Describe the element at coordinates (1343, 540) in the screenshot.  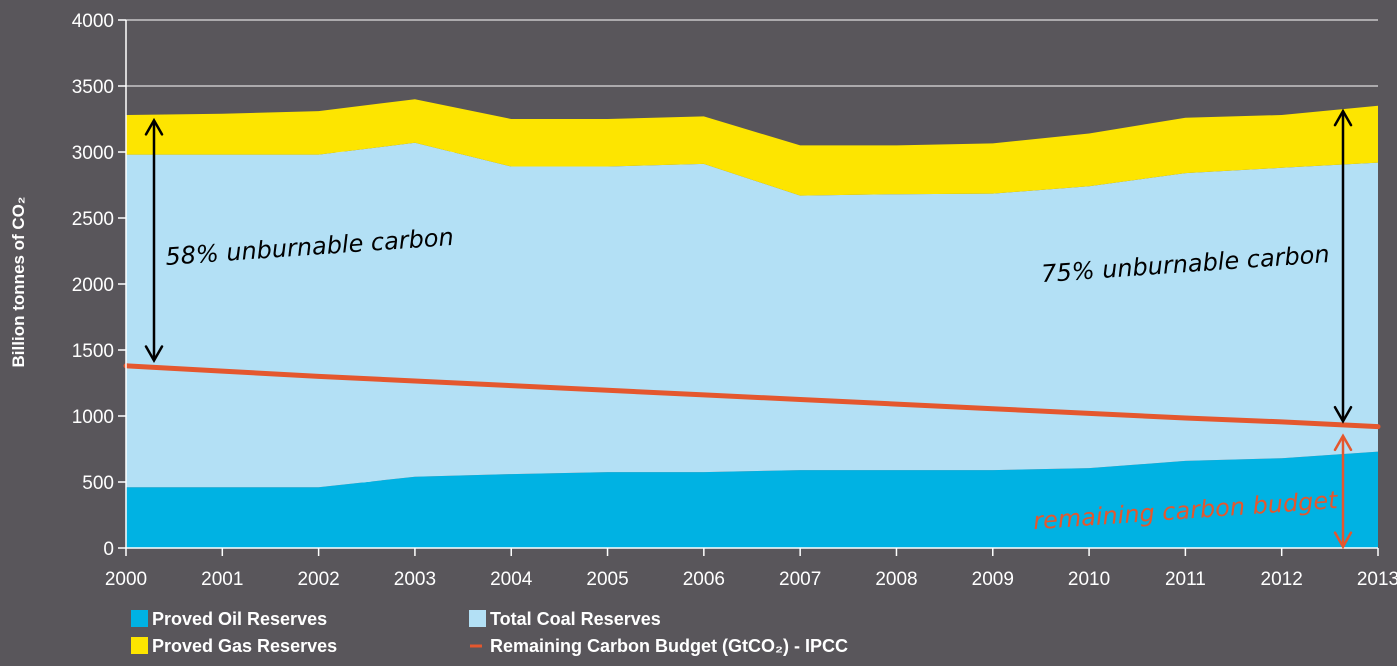
I see `arrow-budget-head-bottom` at that location.